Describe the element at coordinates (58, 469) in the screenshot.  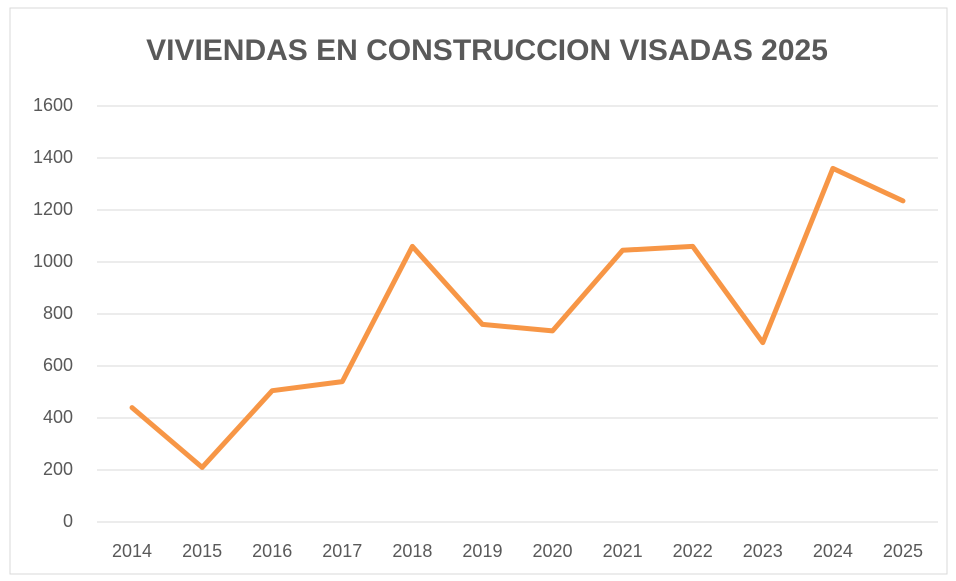
I see `y-tick-label: 200` at that location.